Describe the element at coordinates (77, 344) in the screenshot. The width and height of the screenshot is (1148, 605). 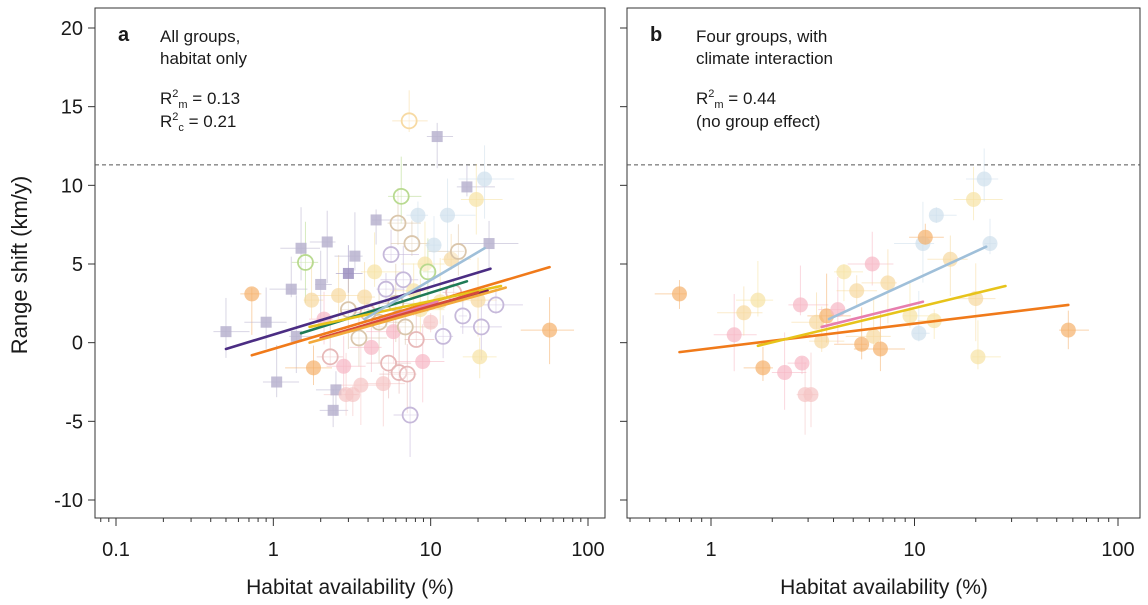
I see `y-tick-label: 0` at that location.